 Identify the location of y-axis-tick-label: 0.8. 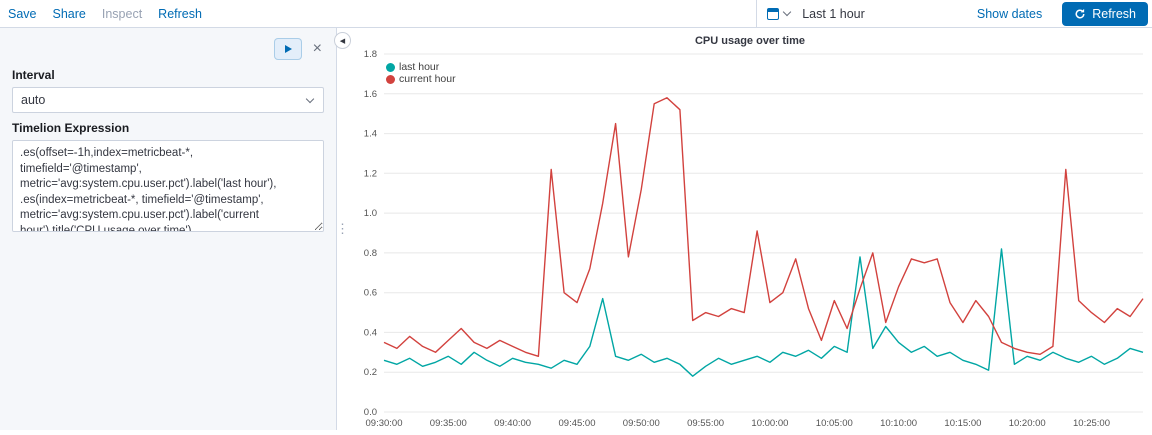
(370, 253).